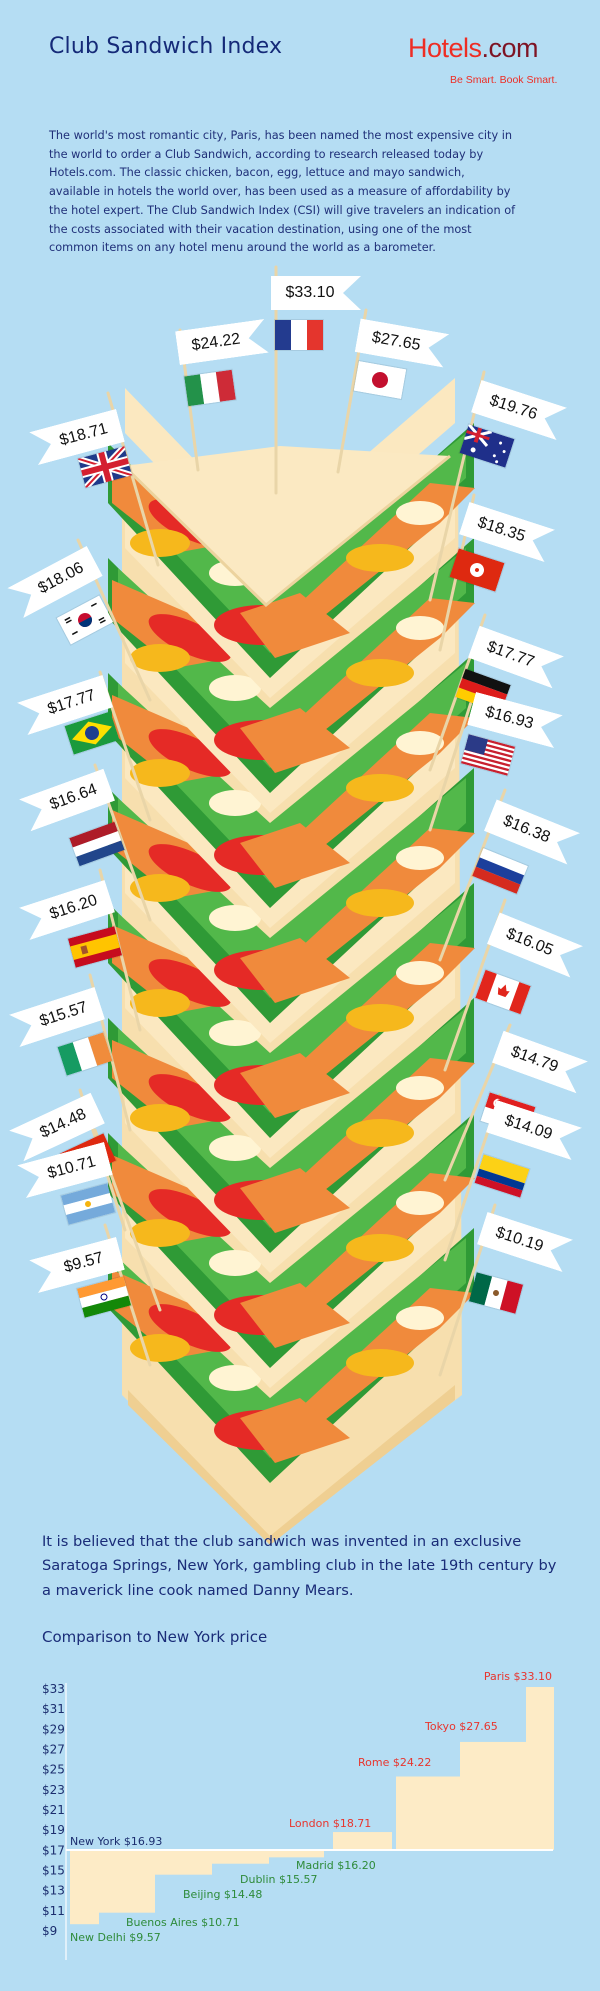  Describe the element at coordinates (428, 1813) in the screenshot. I see `bar-rome` at that location.